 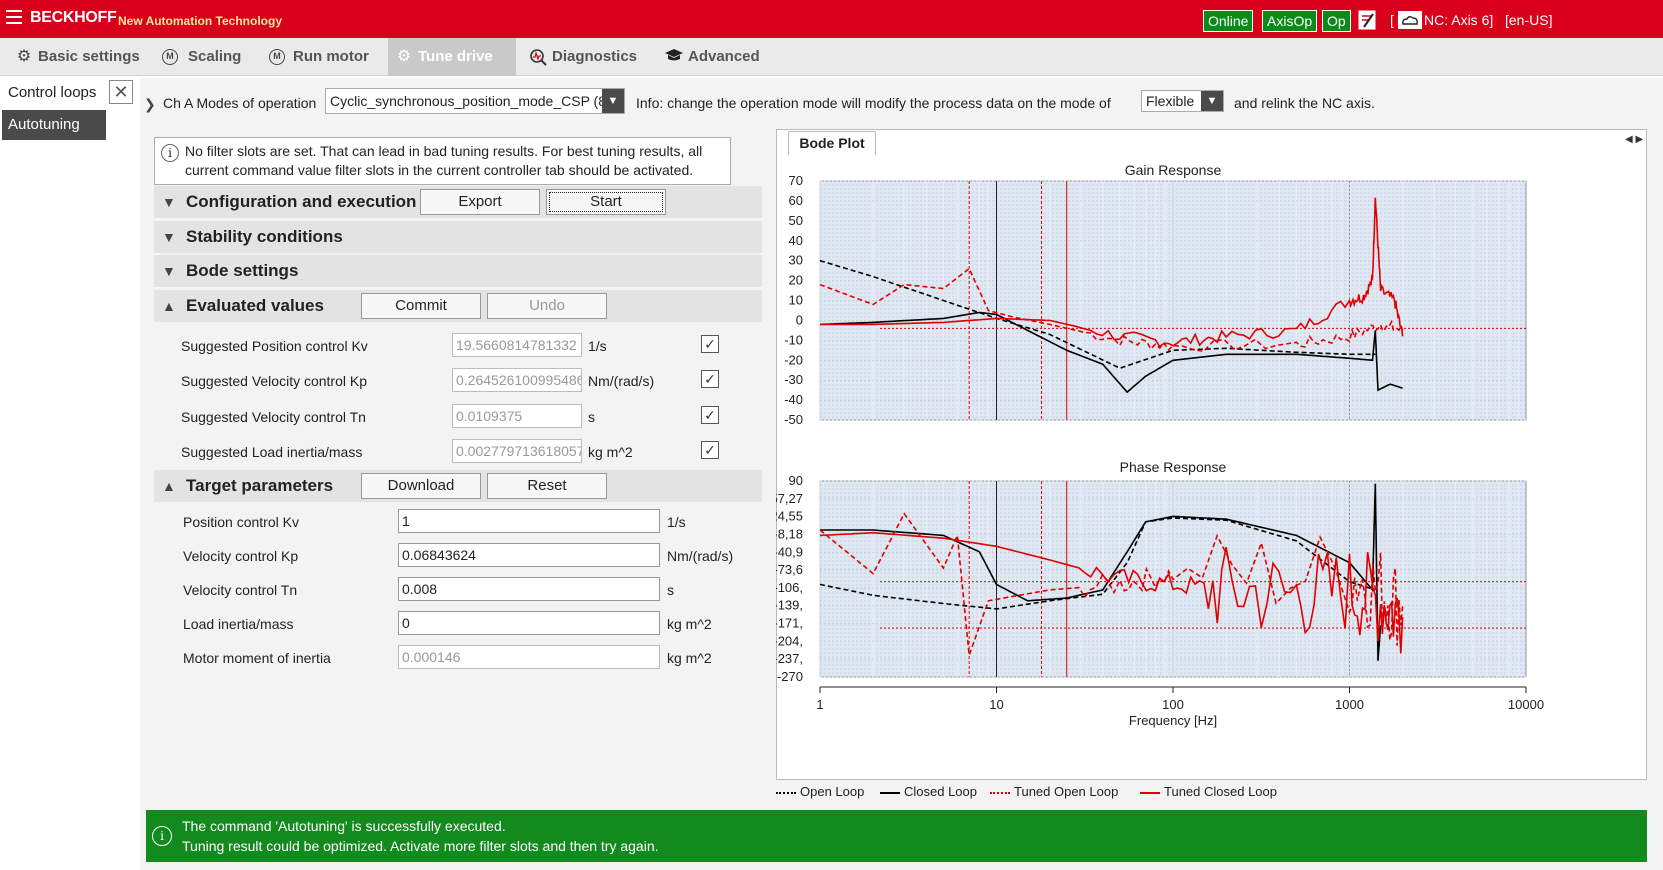 I want to click on tab-label: Diagnostics, so click(x=595, y=56).